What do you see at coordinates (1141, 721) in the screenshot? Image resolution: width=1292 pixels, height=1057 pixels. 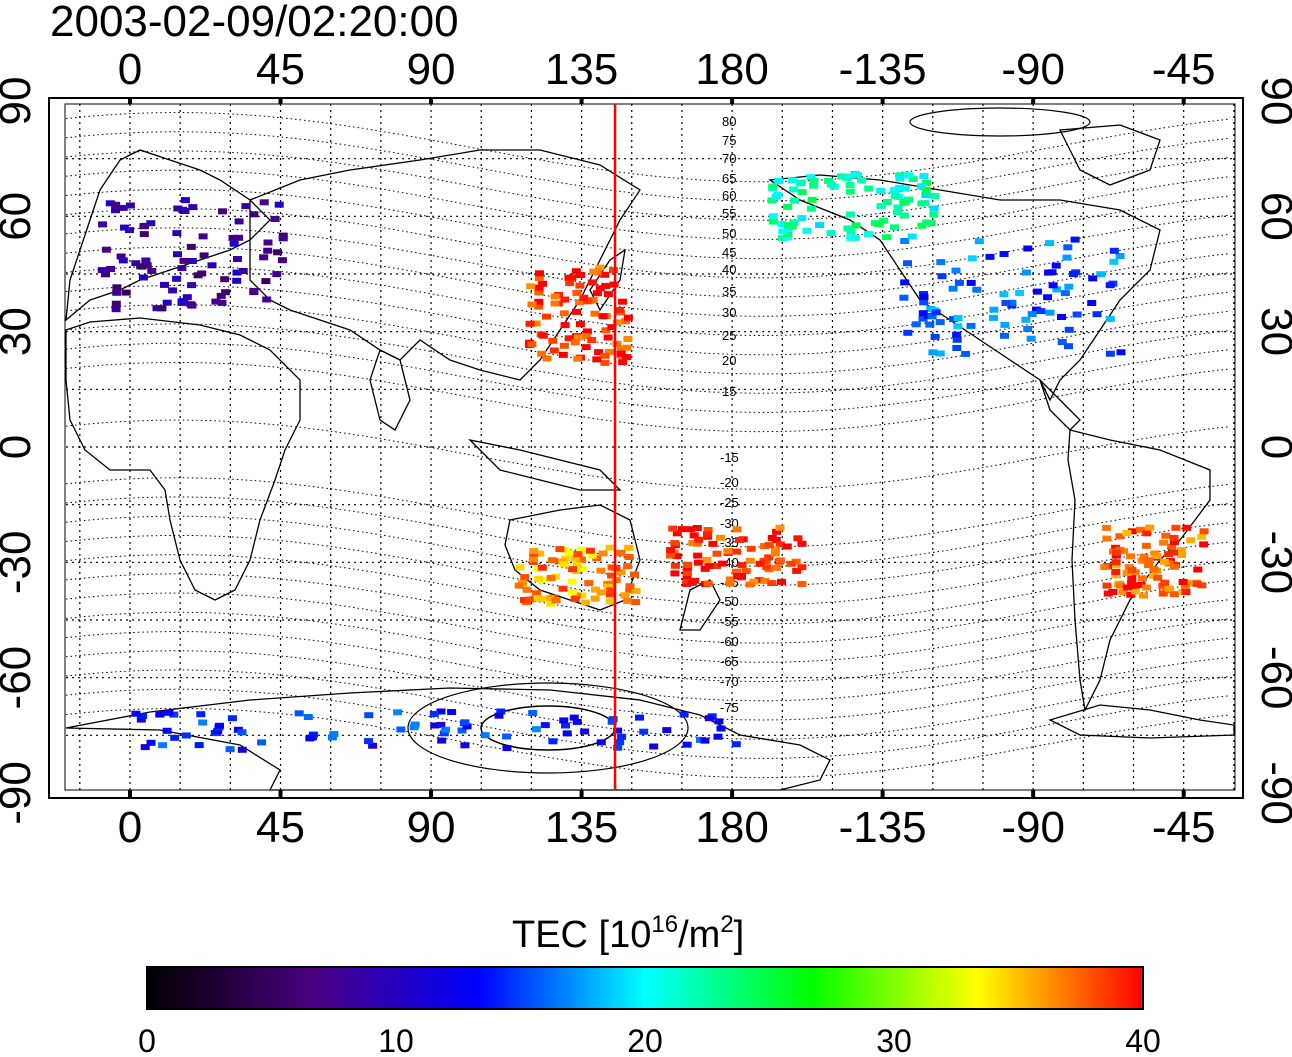 I see `coastline` at bounding box center [1141, 721].